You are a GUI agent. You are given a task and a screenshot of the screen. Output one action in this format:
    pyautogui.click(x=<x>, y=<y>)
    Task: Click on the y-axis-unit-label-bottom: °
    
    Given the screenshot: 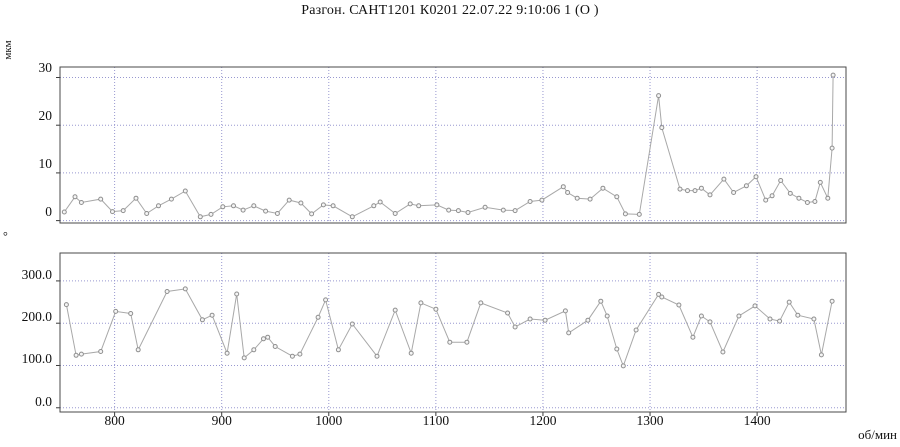 What is the action you would take?
    pyautogui.click(x=5, y=236)
    